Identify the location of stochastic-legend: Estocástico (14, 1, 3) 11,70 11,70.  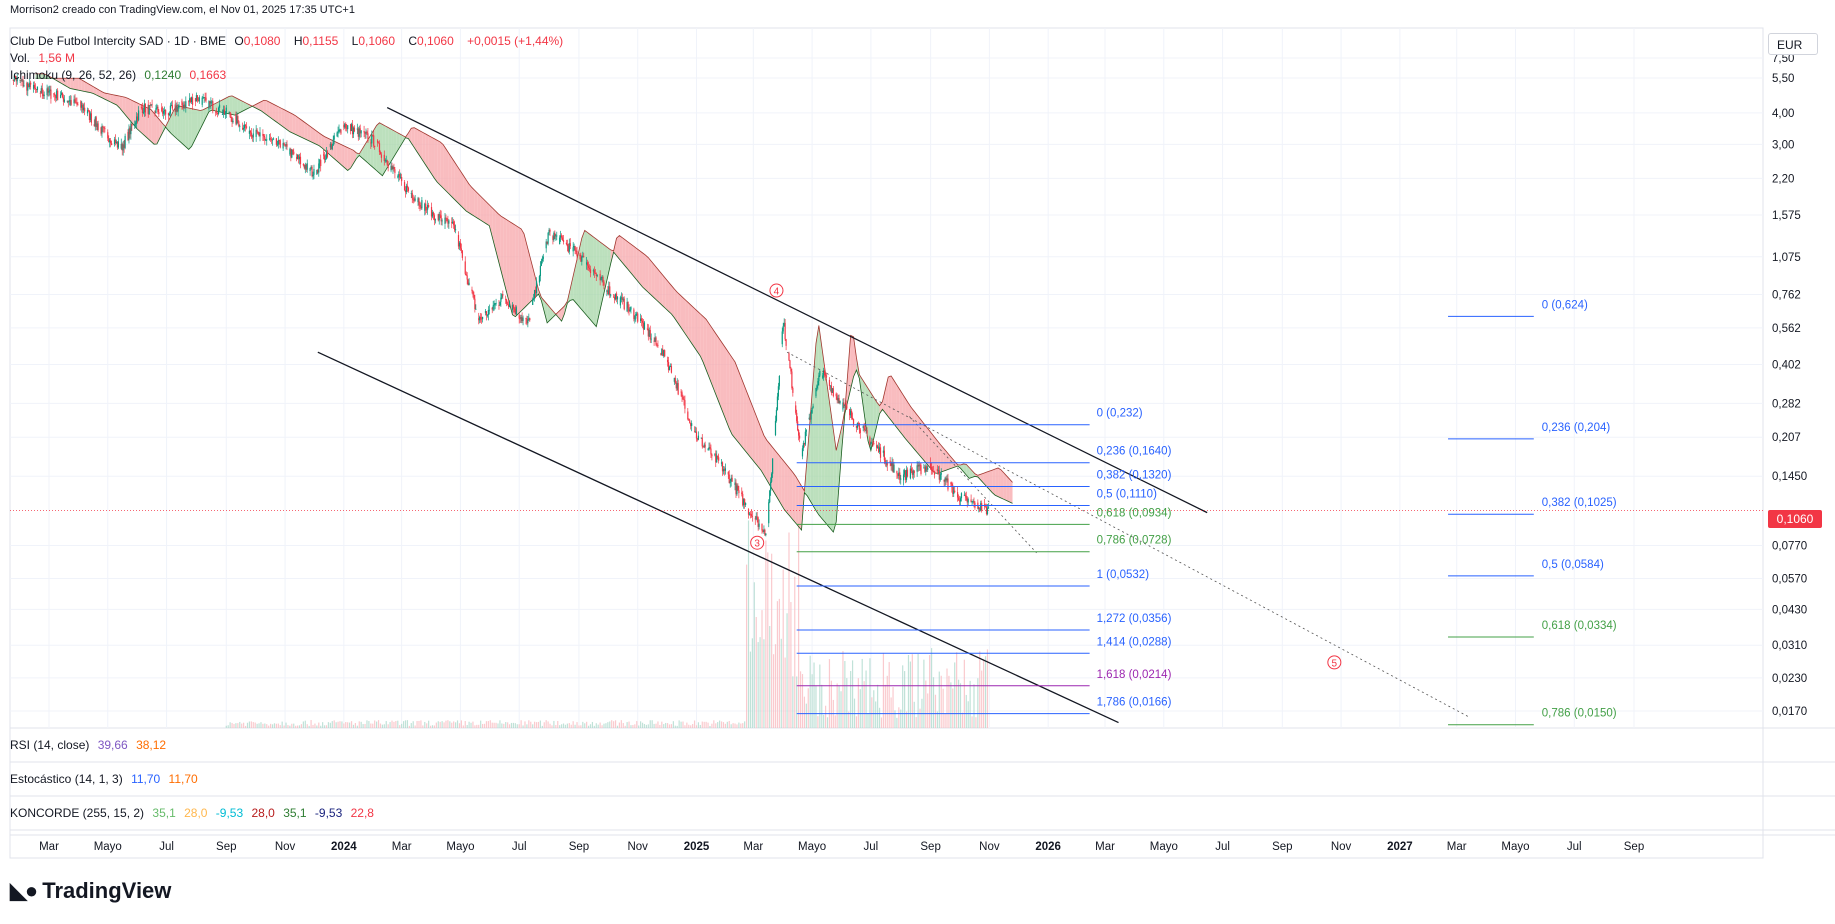
(104, 779).